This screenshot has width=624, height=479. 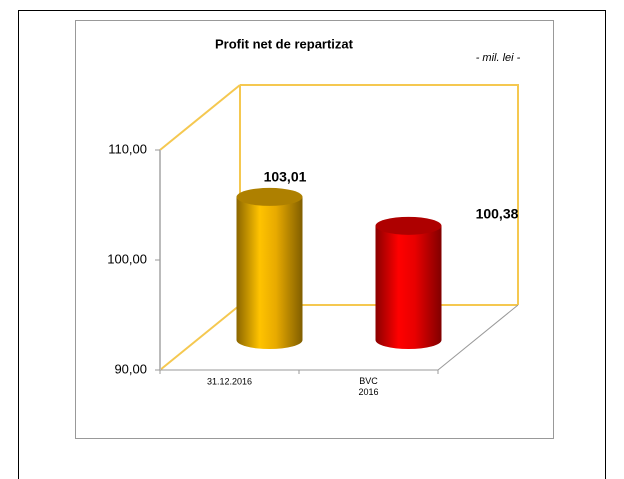 I want to click on value-label: 103,01, so click(x=285, y=177).